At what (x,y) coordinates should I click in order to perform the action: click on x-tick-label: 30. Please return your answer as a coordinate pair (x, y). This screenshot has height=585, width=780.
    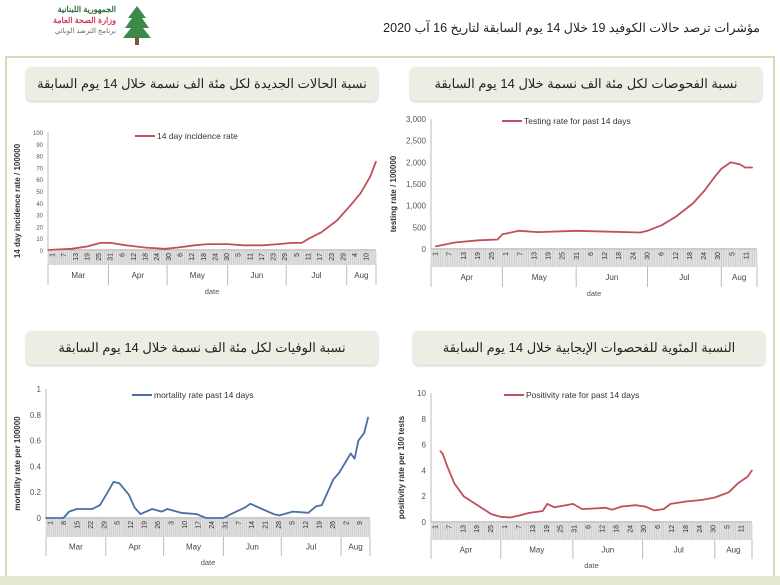
    Looking at the image, I should click on (714, 529).